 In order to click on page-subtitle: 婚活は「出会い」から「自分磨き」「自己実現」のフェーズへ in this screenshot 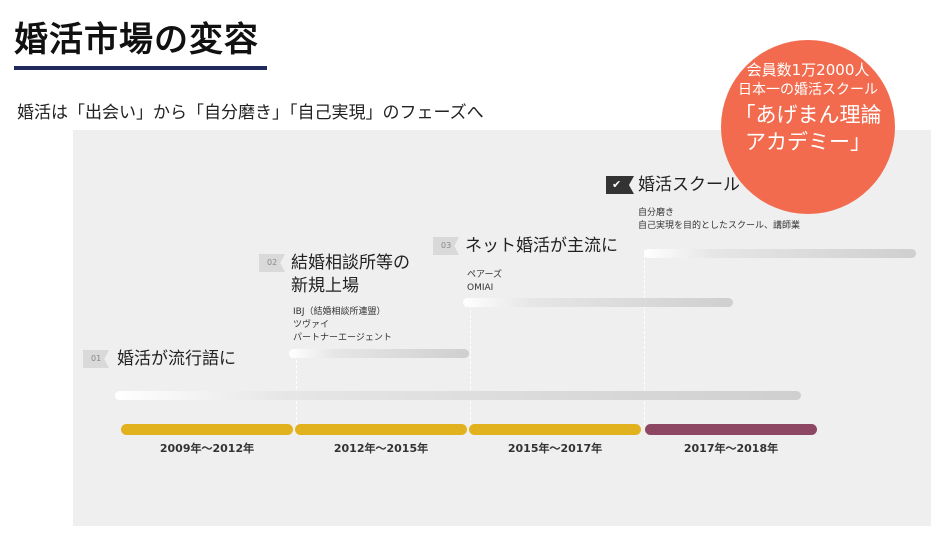, I will do `click(250, 113)`.